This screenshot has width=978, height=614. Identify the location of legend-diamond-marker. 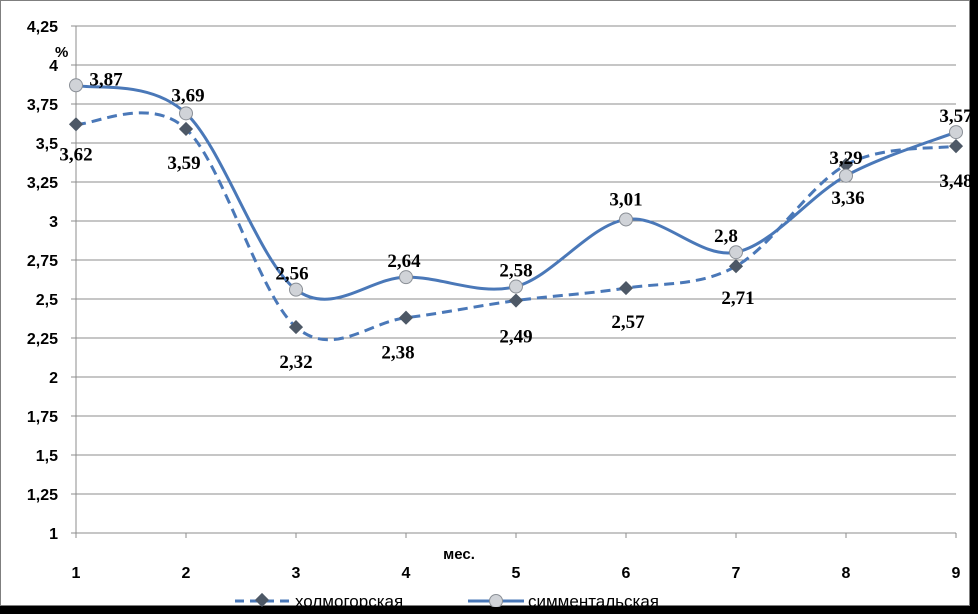
(262, 599).